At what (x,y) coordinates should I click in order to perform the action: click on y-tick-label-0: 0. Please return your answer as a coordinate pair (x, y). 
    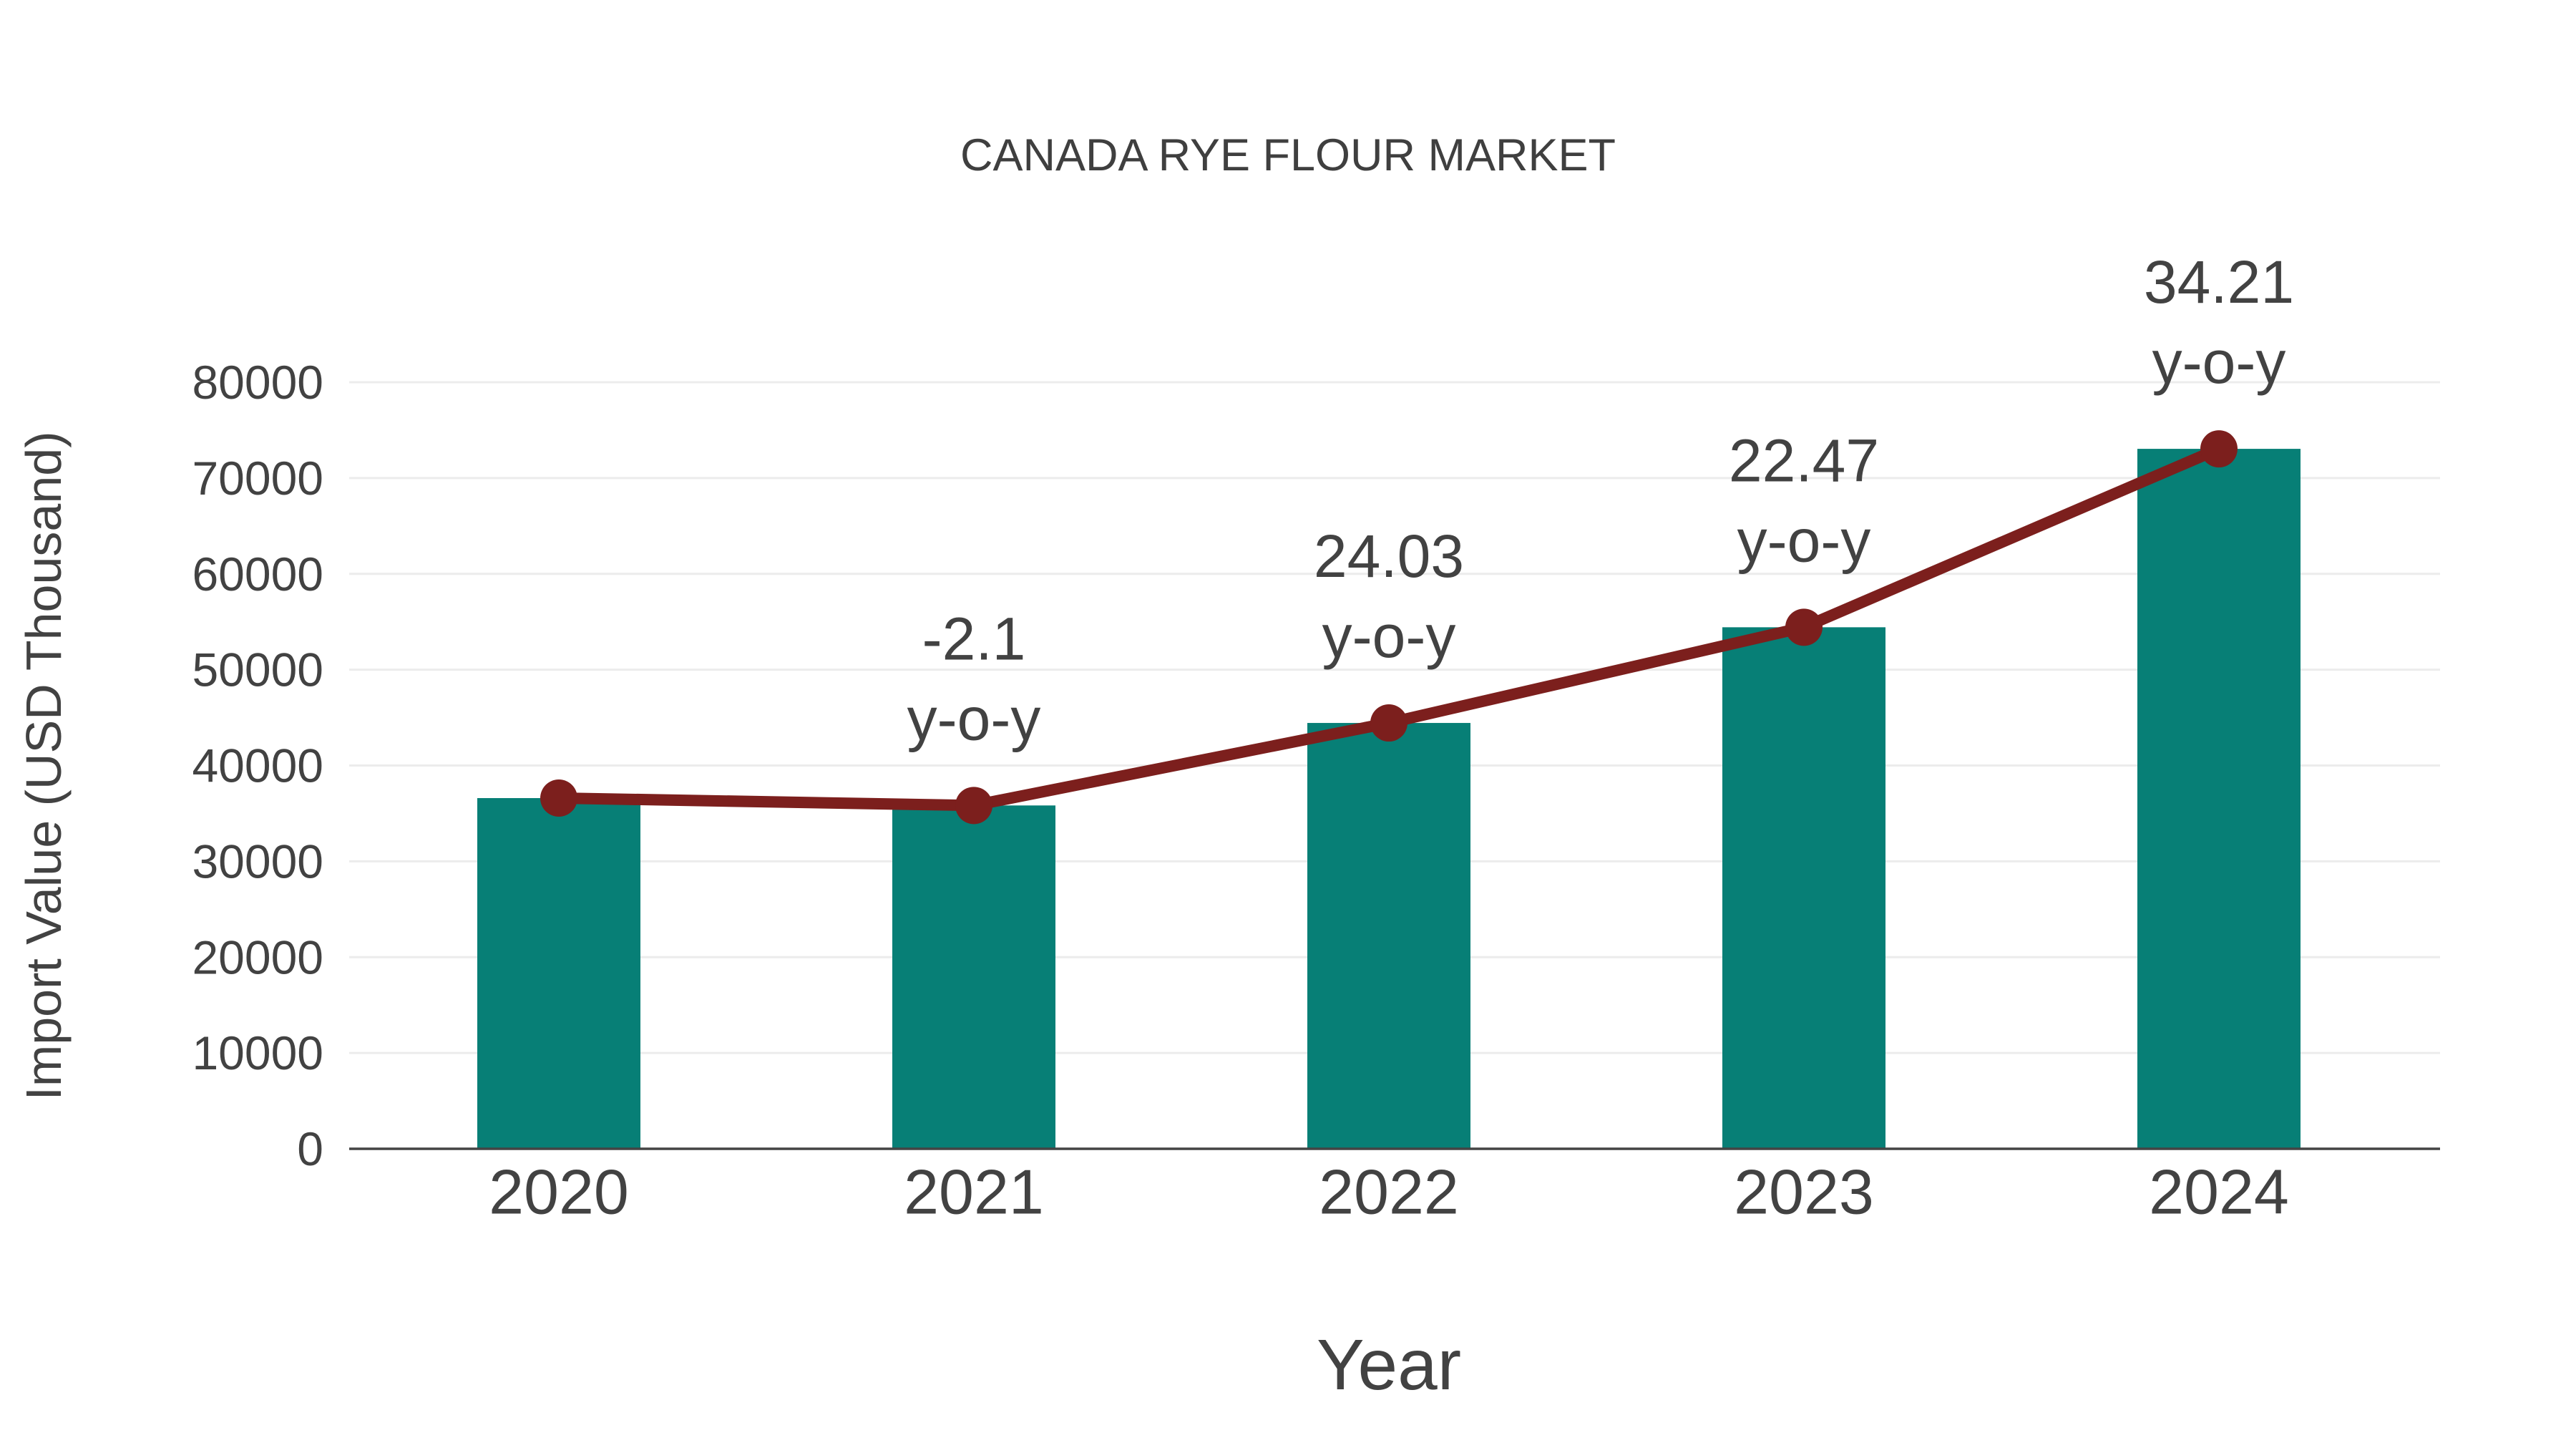
    Looking at the image, I should click on (310, 1148).